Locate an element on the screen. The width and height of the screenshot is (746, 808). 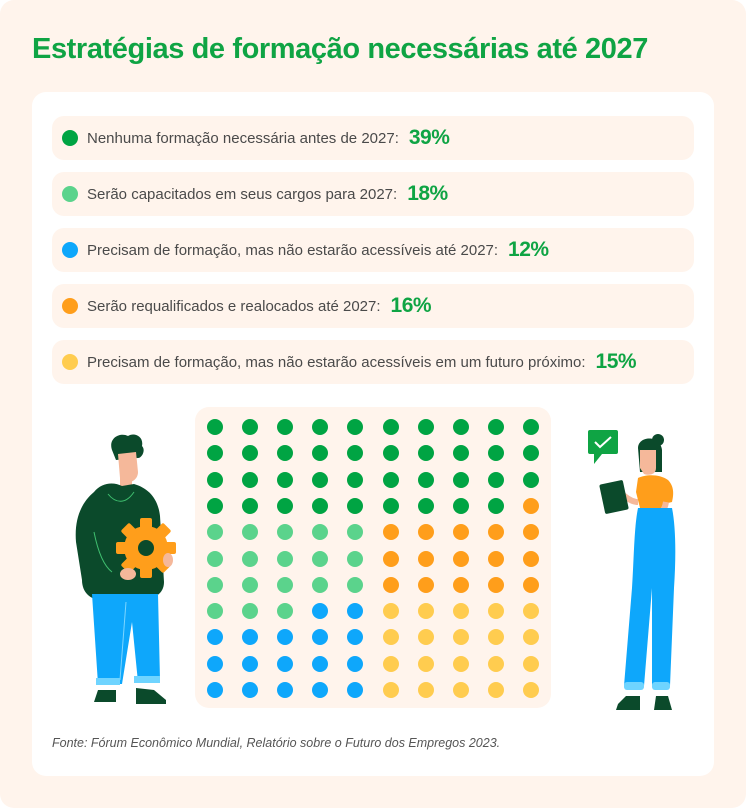
check-speech-bubble-icon is located at coordinates (603, 447).